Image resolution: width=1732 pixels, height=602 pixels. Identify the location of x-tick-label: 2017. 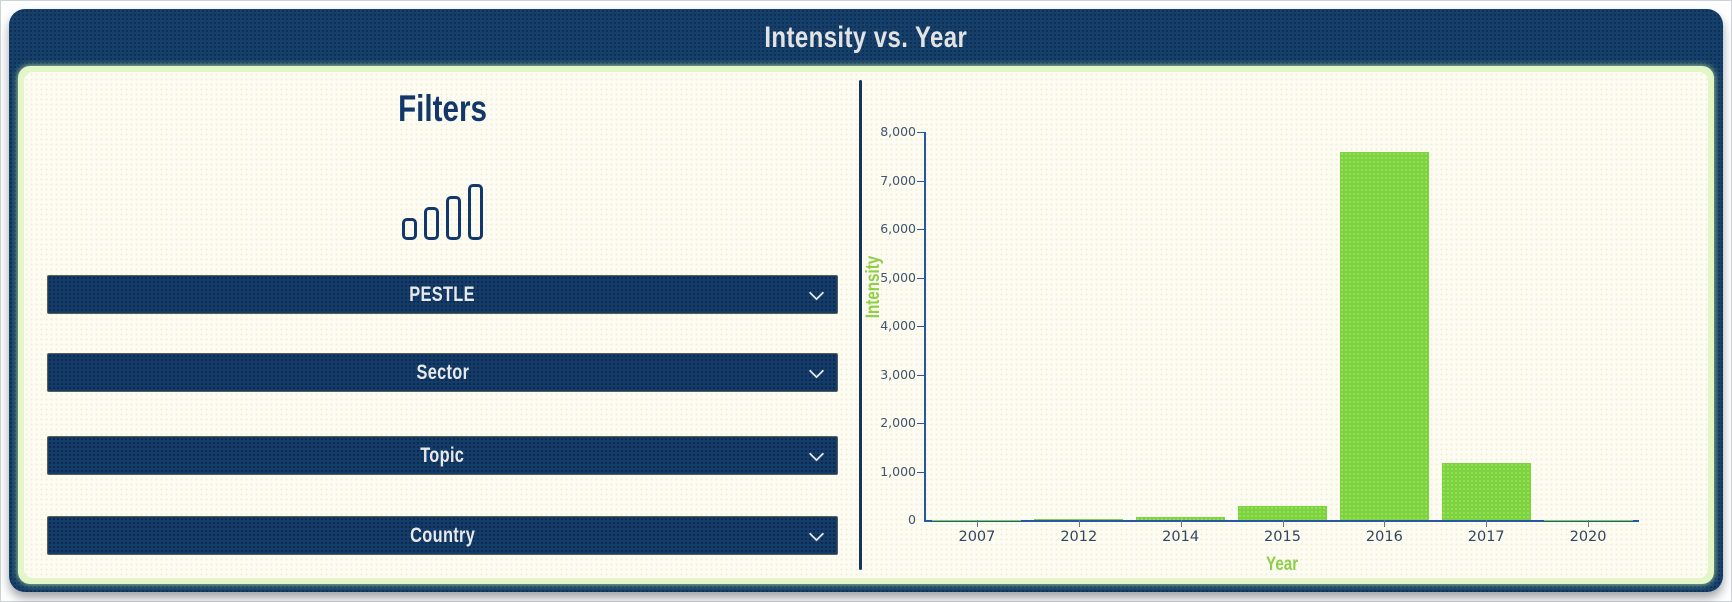
(1486, 537).